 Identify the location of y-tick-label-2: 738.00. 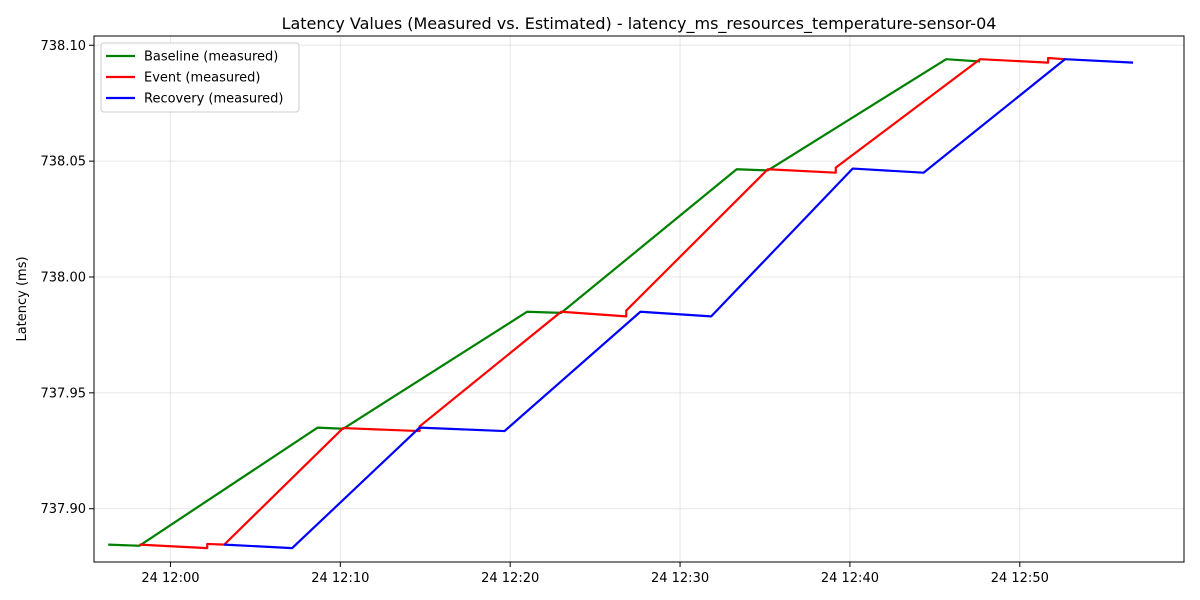
(64, 277).